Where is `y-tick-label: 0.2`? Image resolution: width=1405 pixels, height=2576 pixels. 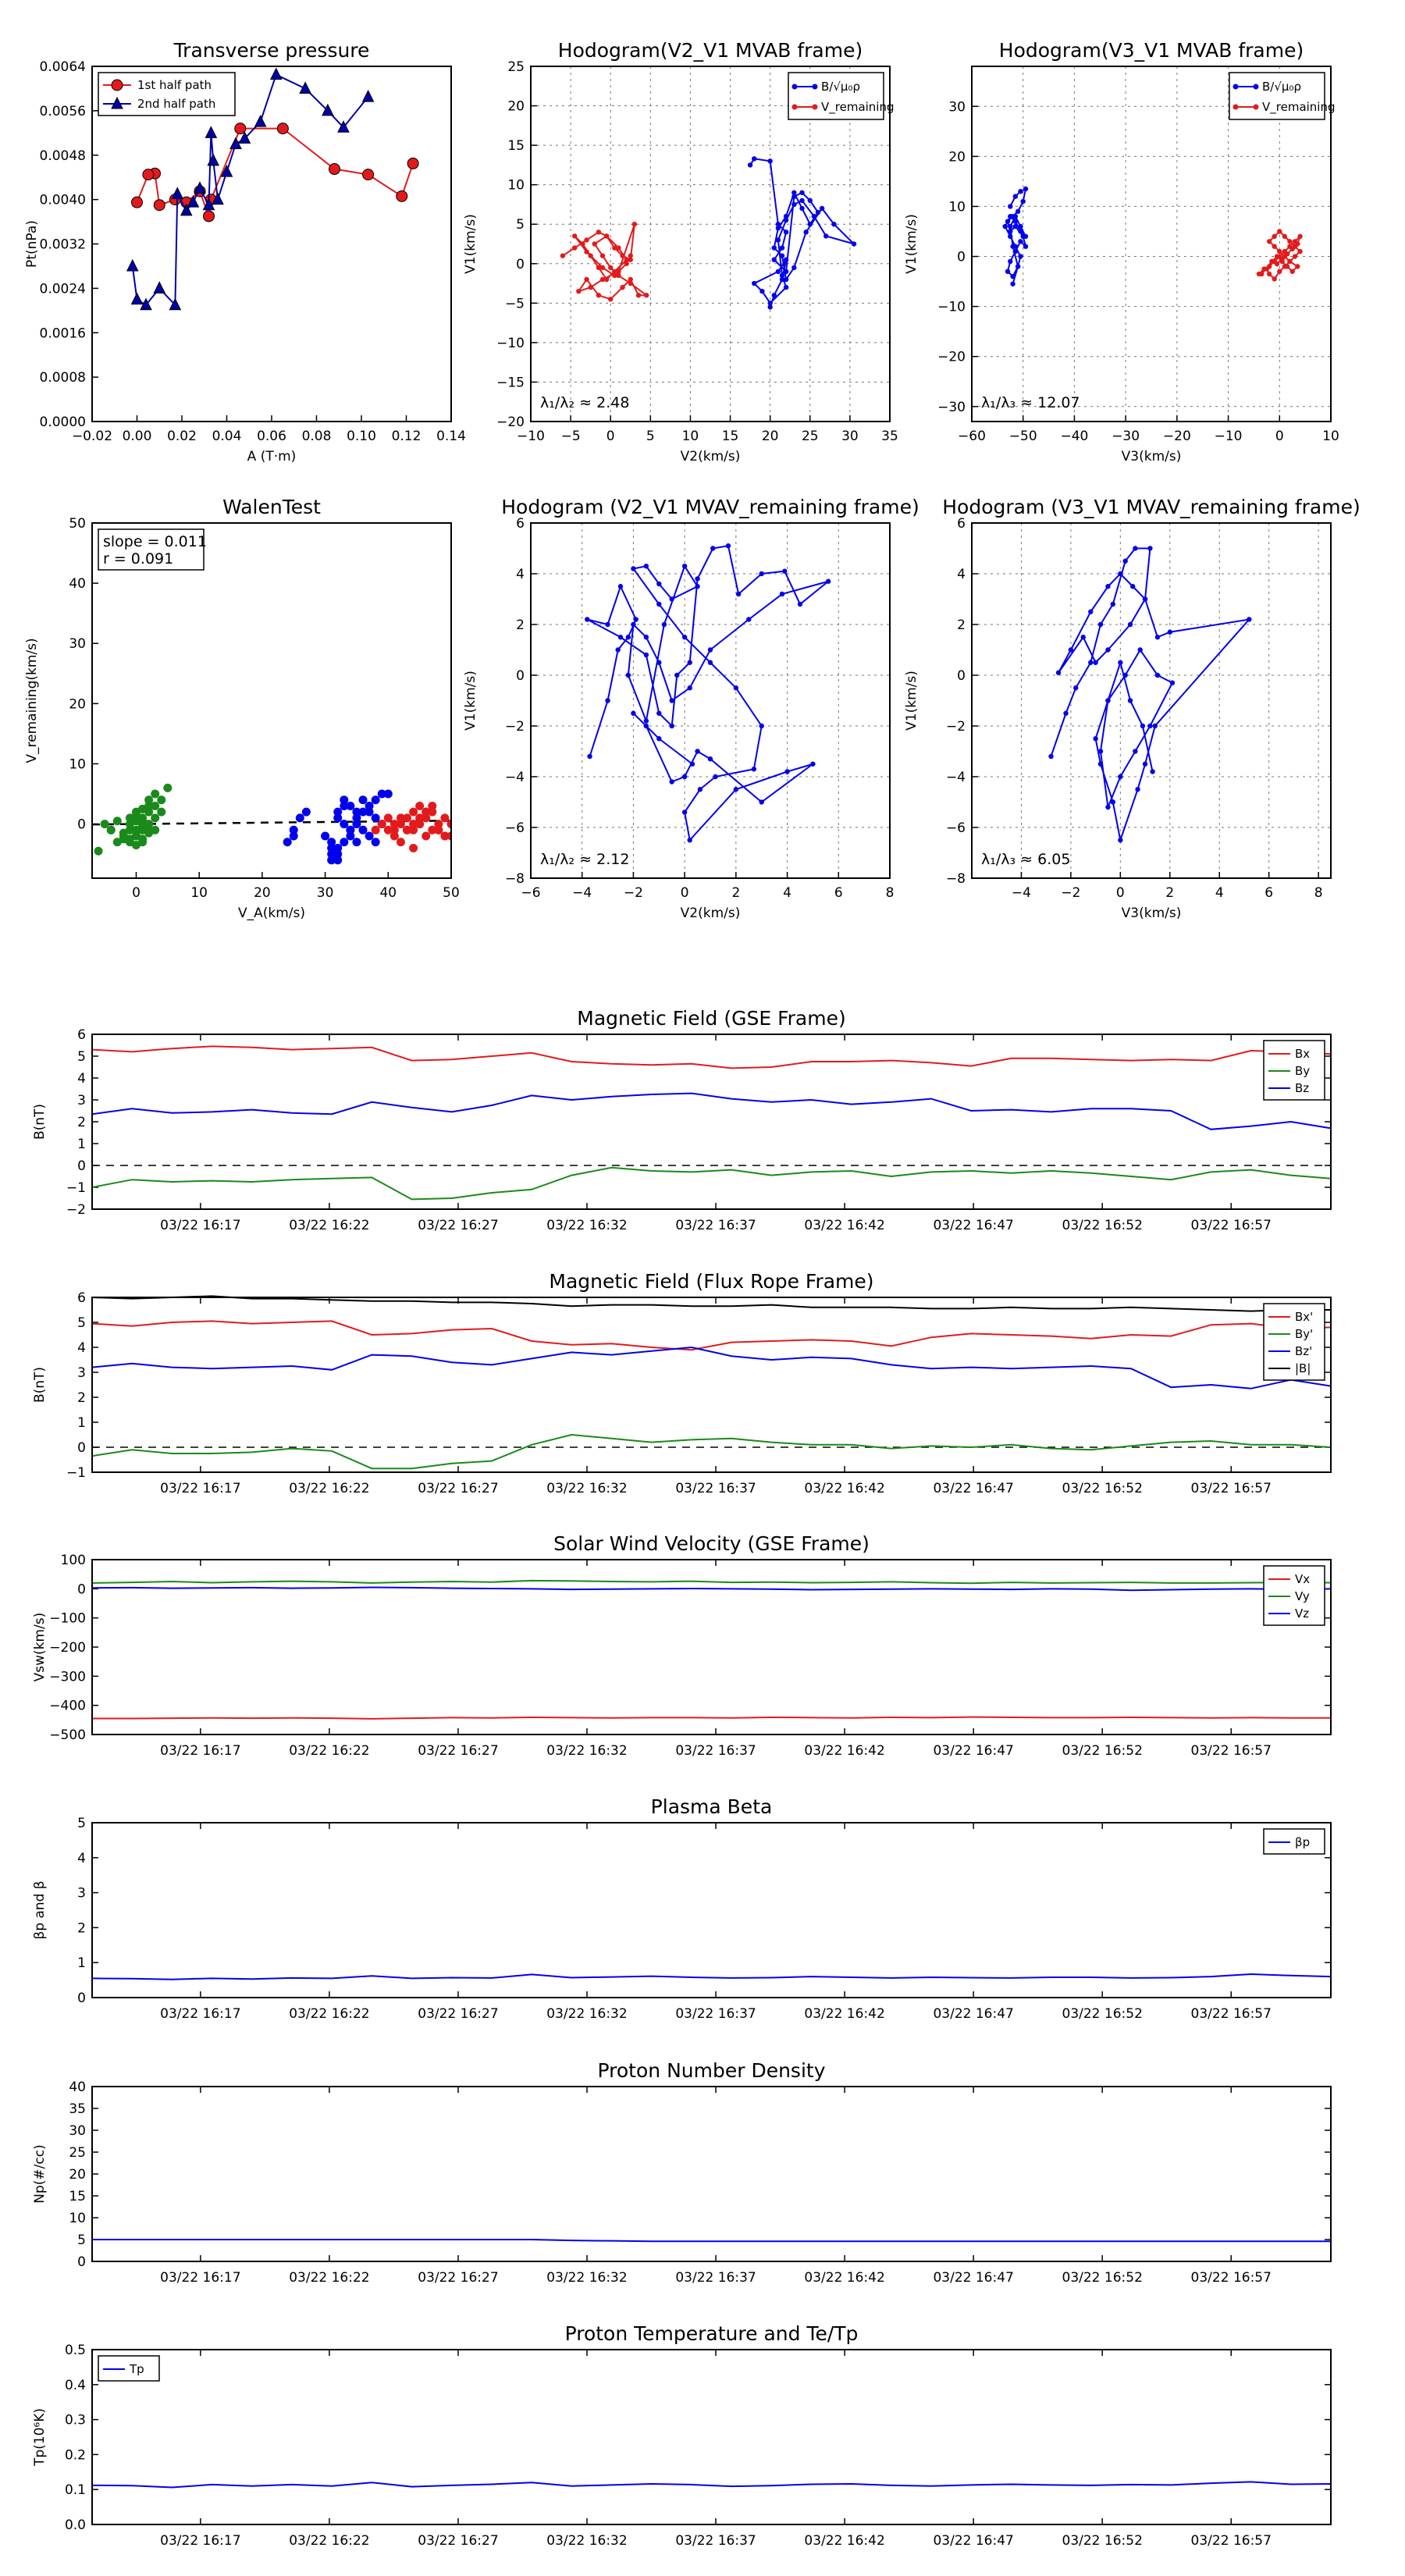
y-tick-label: 0.2 is located at coordinates (76, 2455).